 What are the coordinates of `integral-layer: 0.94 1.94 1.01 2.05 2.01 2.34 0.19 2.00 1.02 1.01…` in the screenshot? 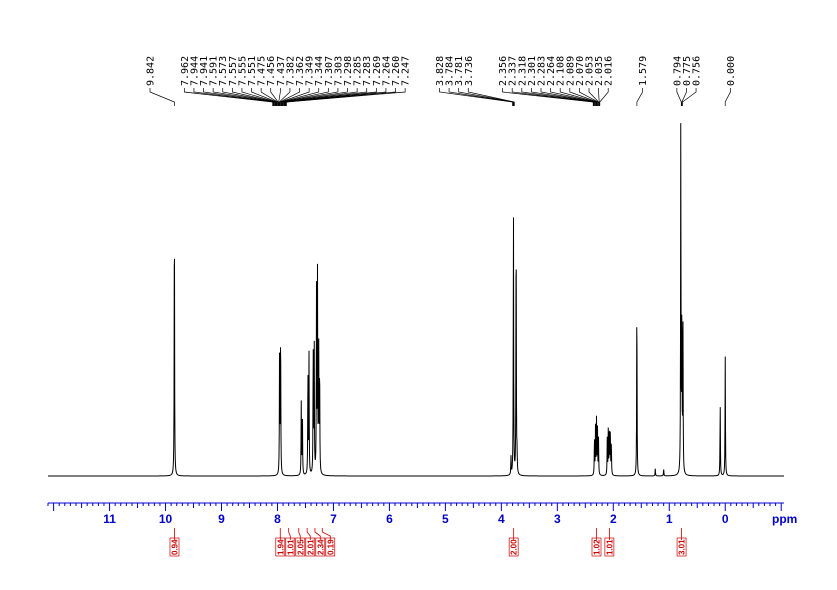 It's located at (428, 542).